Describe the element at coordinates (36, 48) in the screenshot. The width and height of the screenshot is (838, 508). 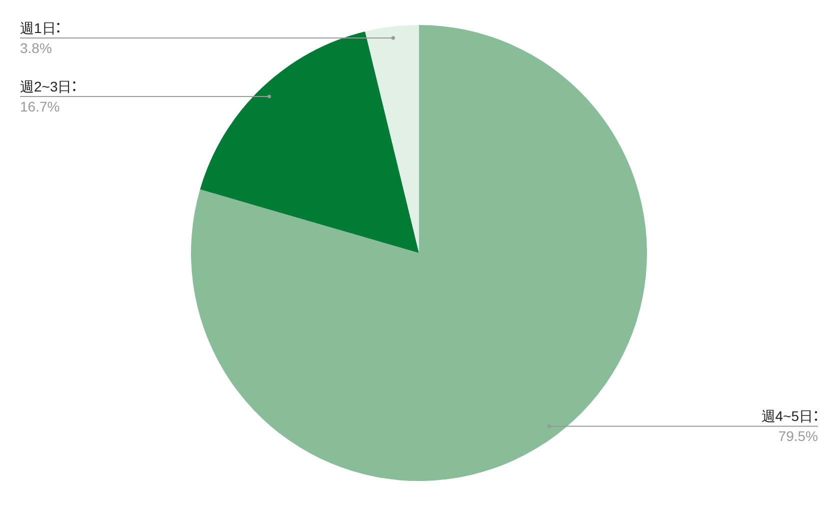
I see `data-label: 3.8%` at that location.